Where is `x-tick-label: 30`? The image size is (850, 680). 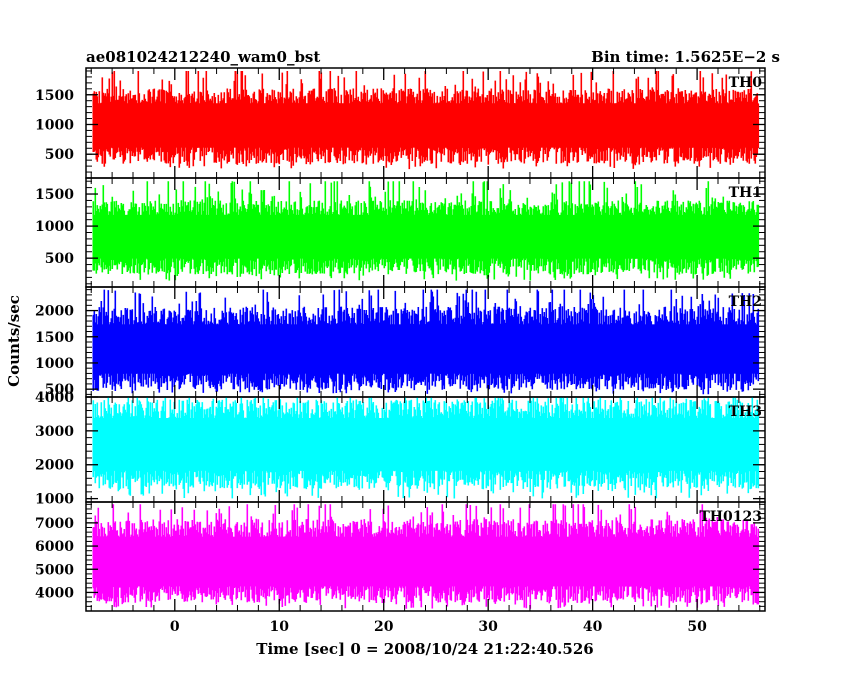
x-tick-label: 30 is located at coordinates (488, 627).